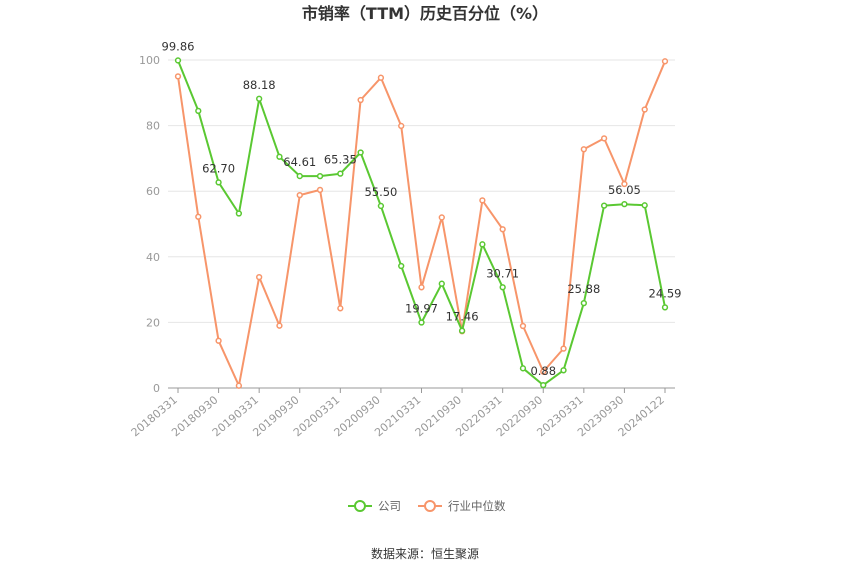 Image resolution: width=850 pixels, height=578 pixels. I want to click on data-label: 0.88, so click(543, 371).